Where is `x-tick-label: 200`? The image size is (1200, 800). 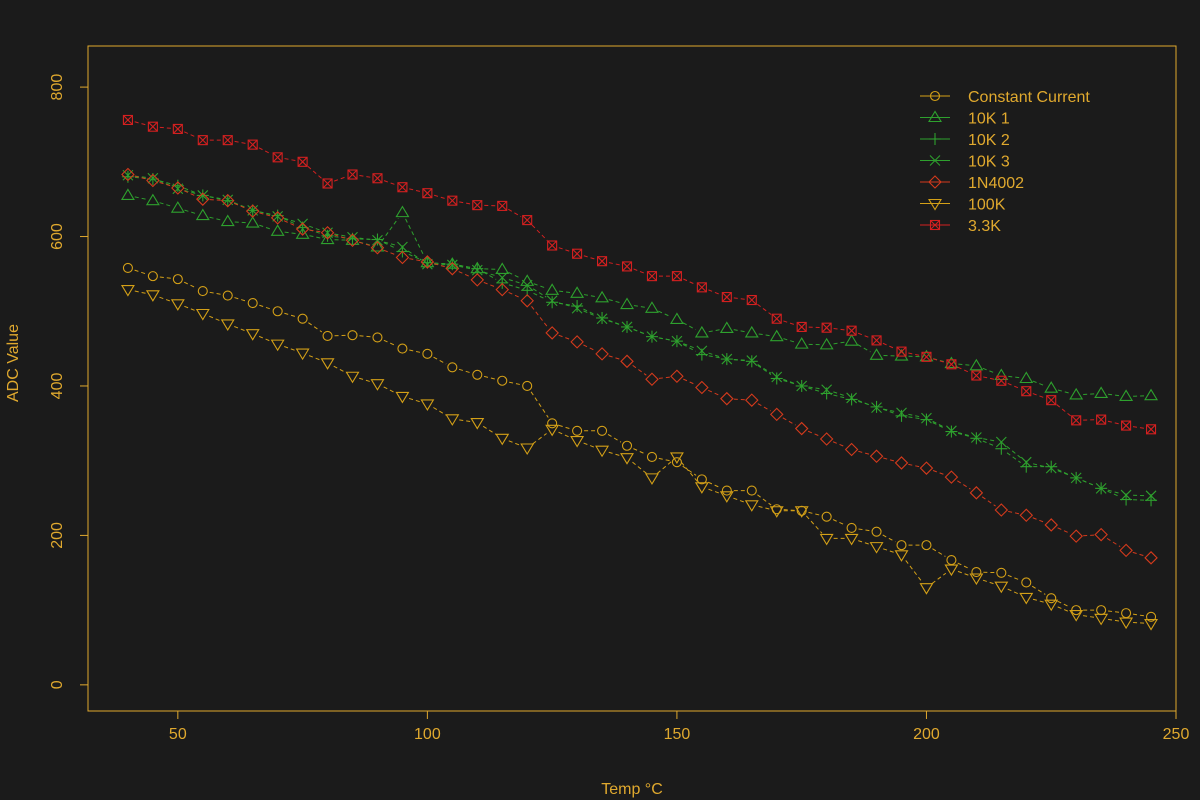 x-tick-label: 200 is located at coordinates (926, 734).